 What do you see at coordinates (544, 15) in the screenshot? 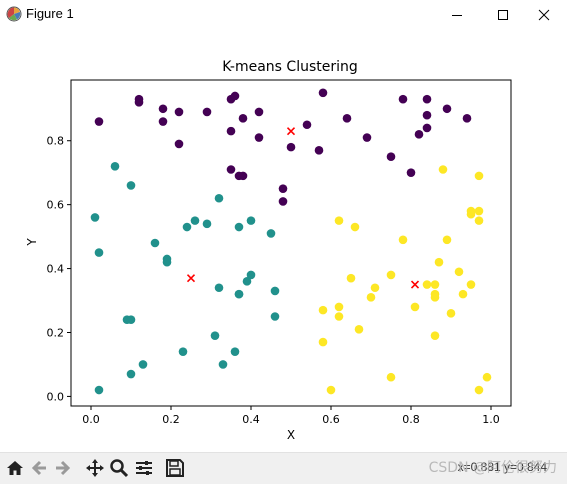
I see `close-button` at bounding box center [544, 15].